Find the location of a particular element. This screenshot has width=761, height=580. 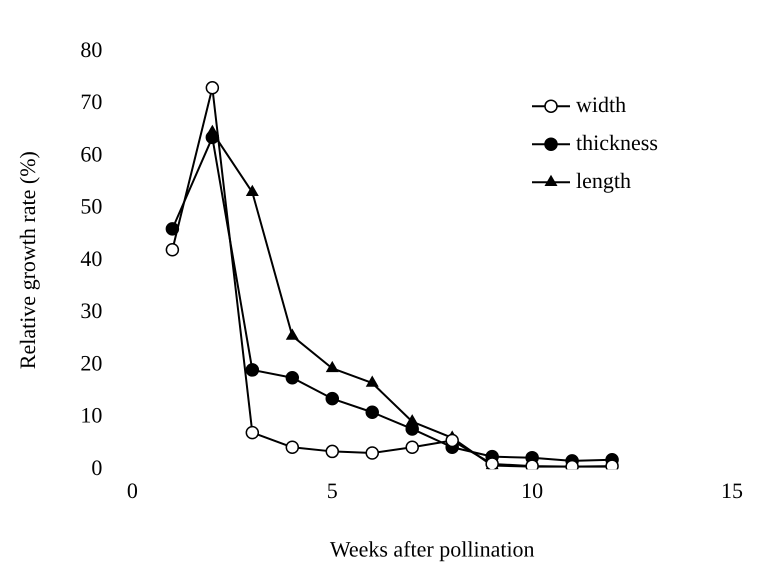

y-tick-label: 40 is located at coordinates (91, 258).